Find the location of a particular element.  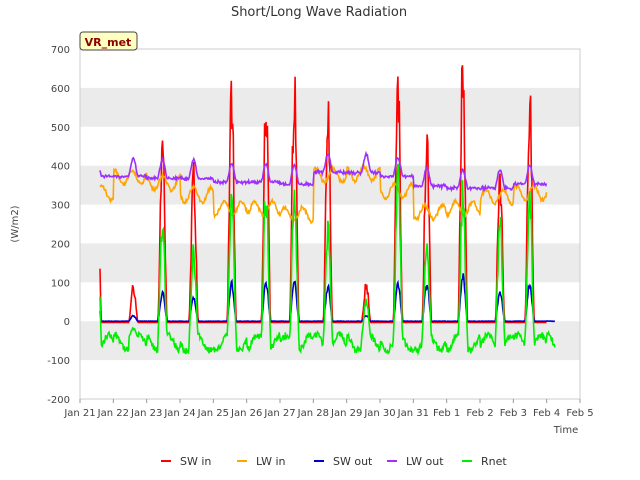

x-tick-label: Feb 4 is located at coordinates (546, 413).